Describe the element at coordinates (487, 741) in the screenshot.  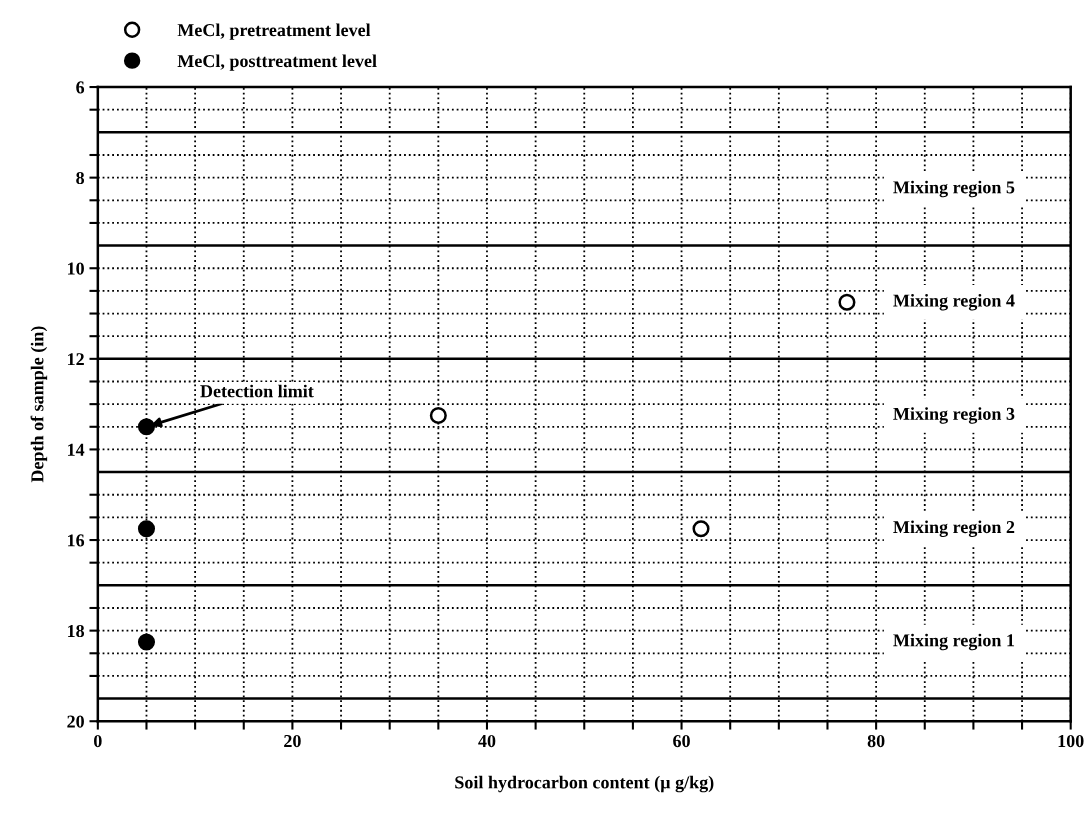
I see `x-tick-label: 40` at that location.